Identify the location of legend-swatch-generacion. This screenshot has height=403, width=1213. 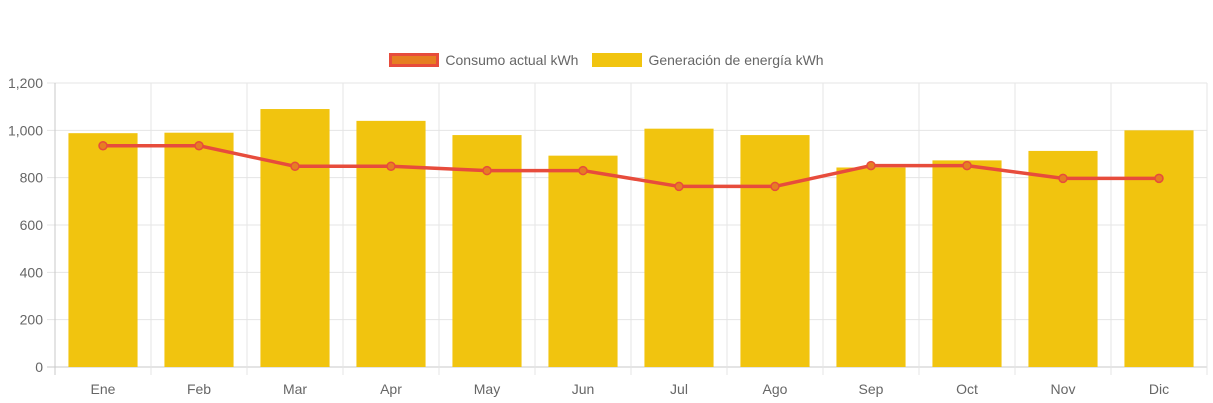
(617, 60).